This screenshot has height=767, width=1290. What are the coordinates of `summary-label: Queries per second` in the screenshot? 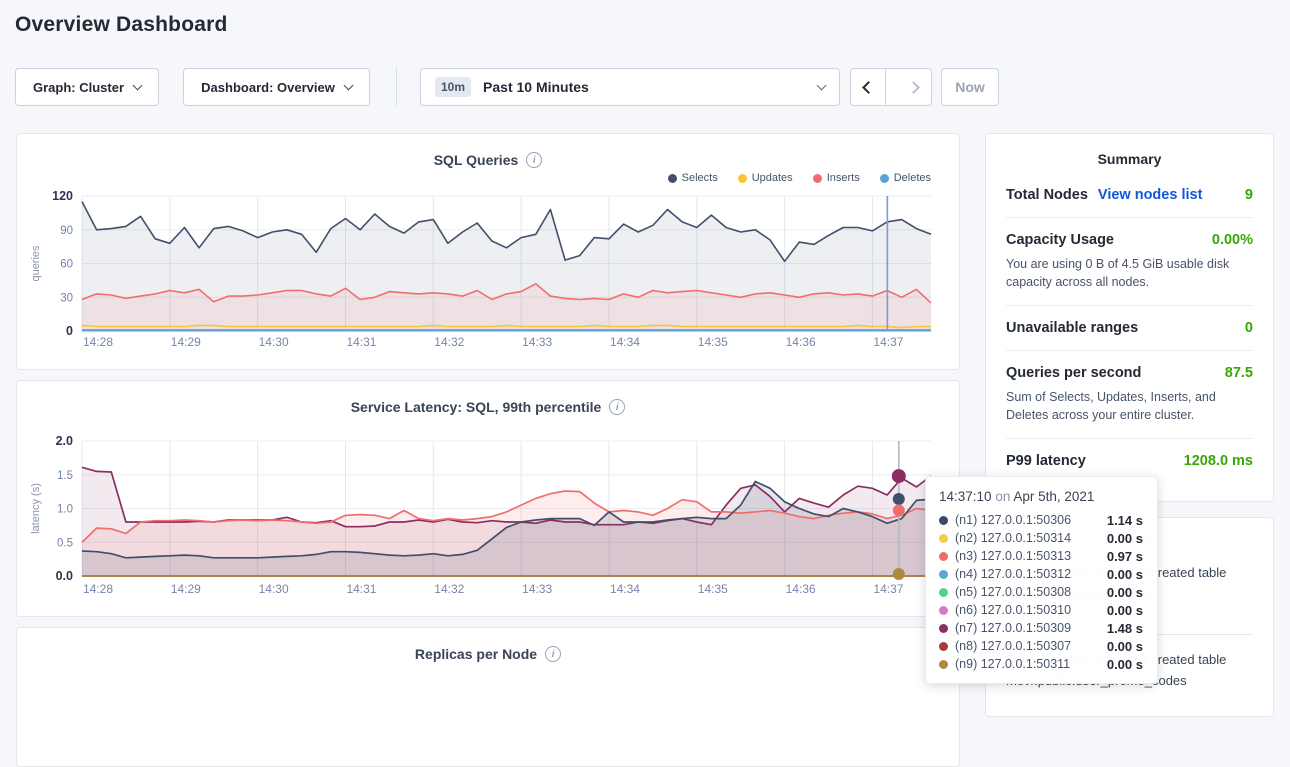 It's located at (1074, 373).